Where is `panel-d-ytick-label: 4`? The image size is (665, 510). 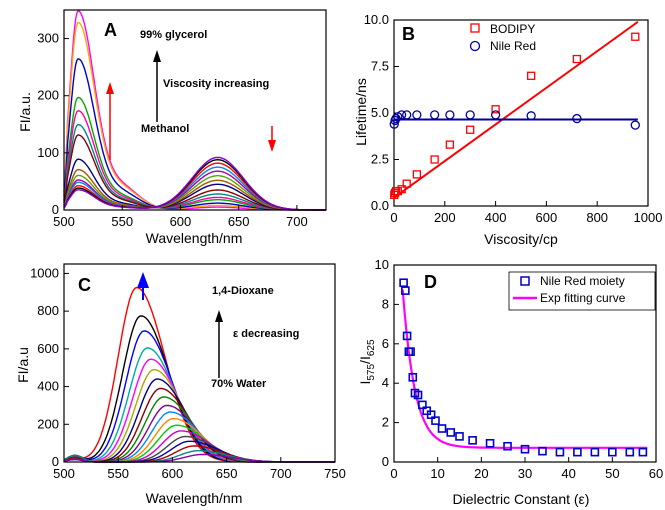
panel-d-ytick-label: 4 is located at coordinates (385, 382).